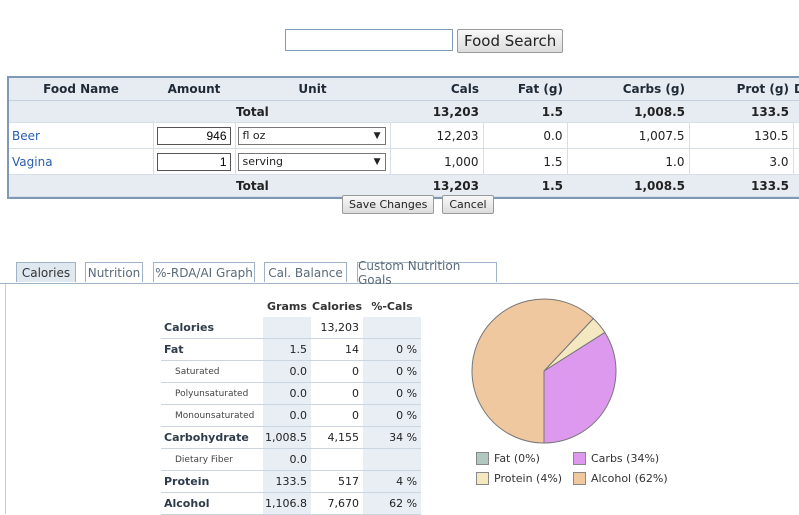  I want to click on calorie-pie-chart, so click(544, 371).